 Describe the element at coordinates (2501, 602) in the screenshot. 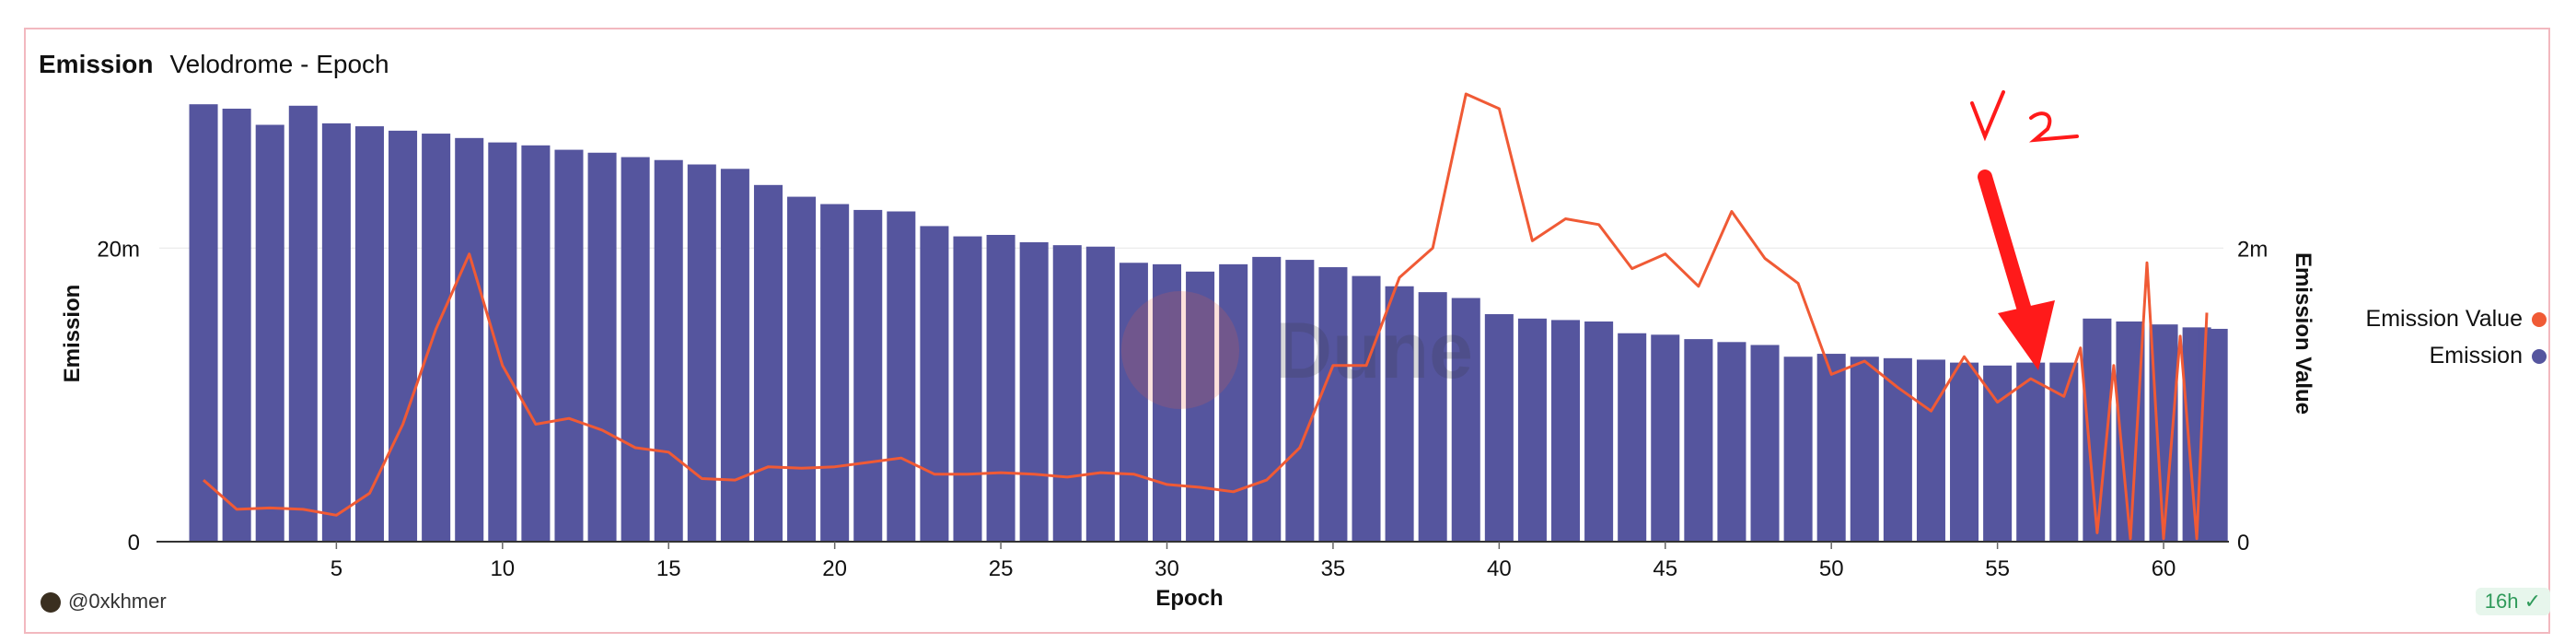

I see `refresh-age: 16h` at that location.